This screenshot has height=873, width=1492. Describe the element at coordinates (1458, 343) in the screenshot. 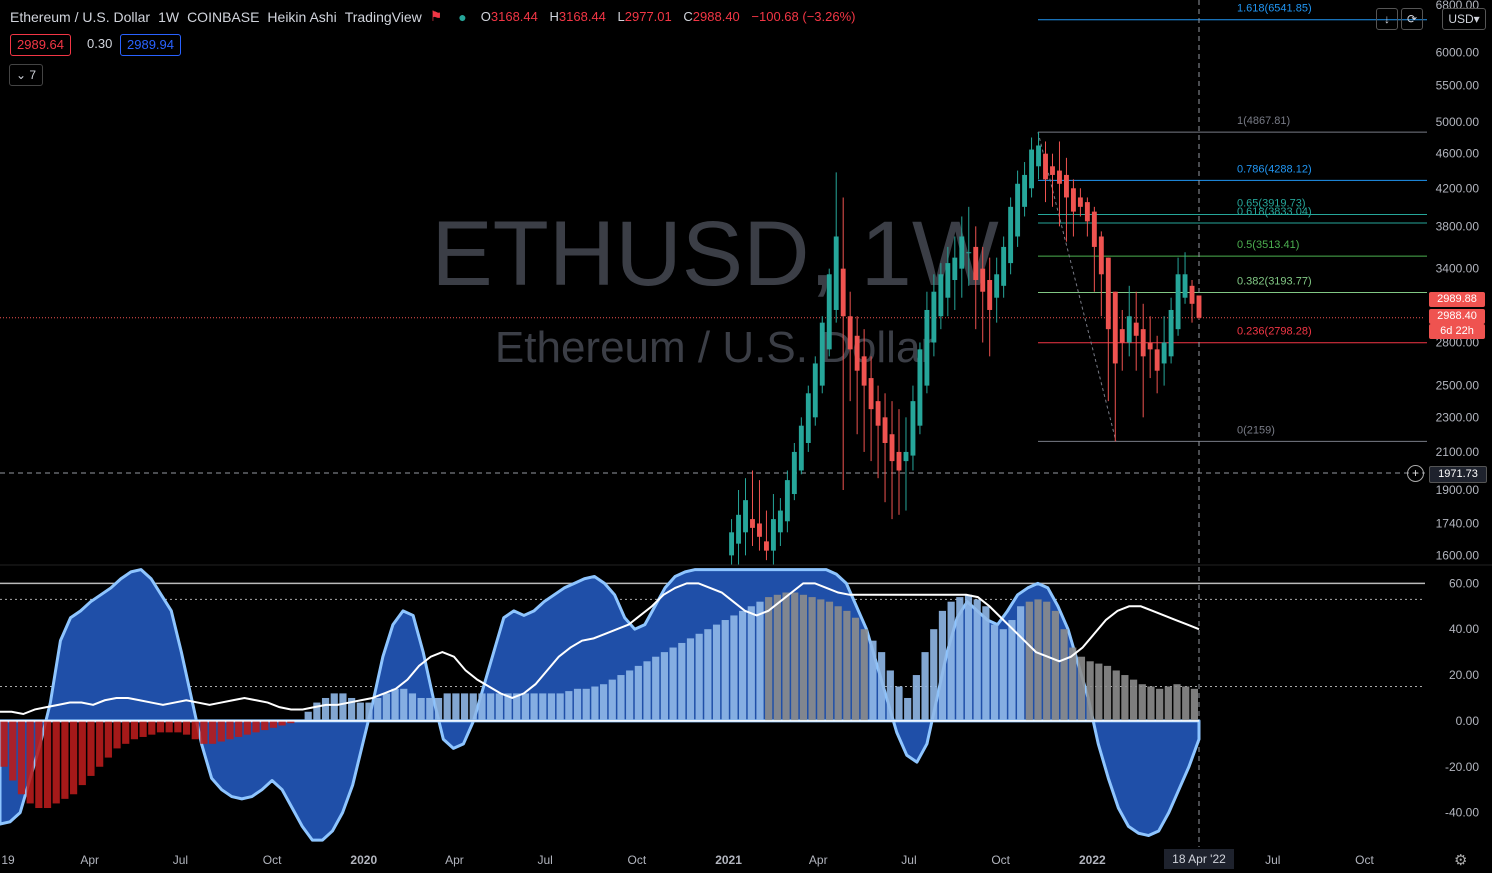

I see `price-tick-label: 2800.00` at that location.